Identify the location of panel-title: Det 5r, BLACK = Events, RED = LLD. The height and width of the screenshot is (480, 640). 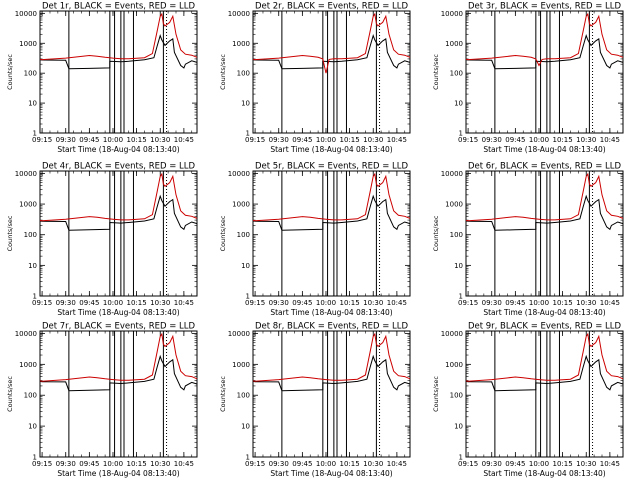
(332, 167).